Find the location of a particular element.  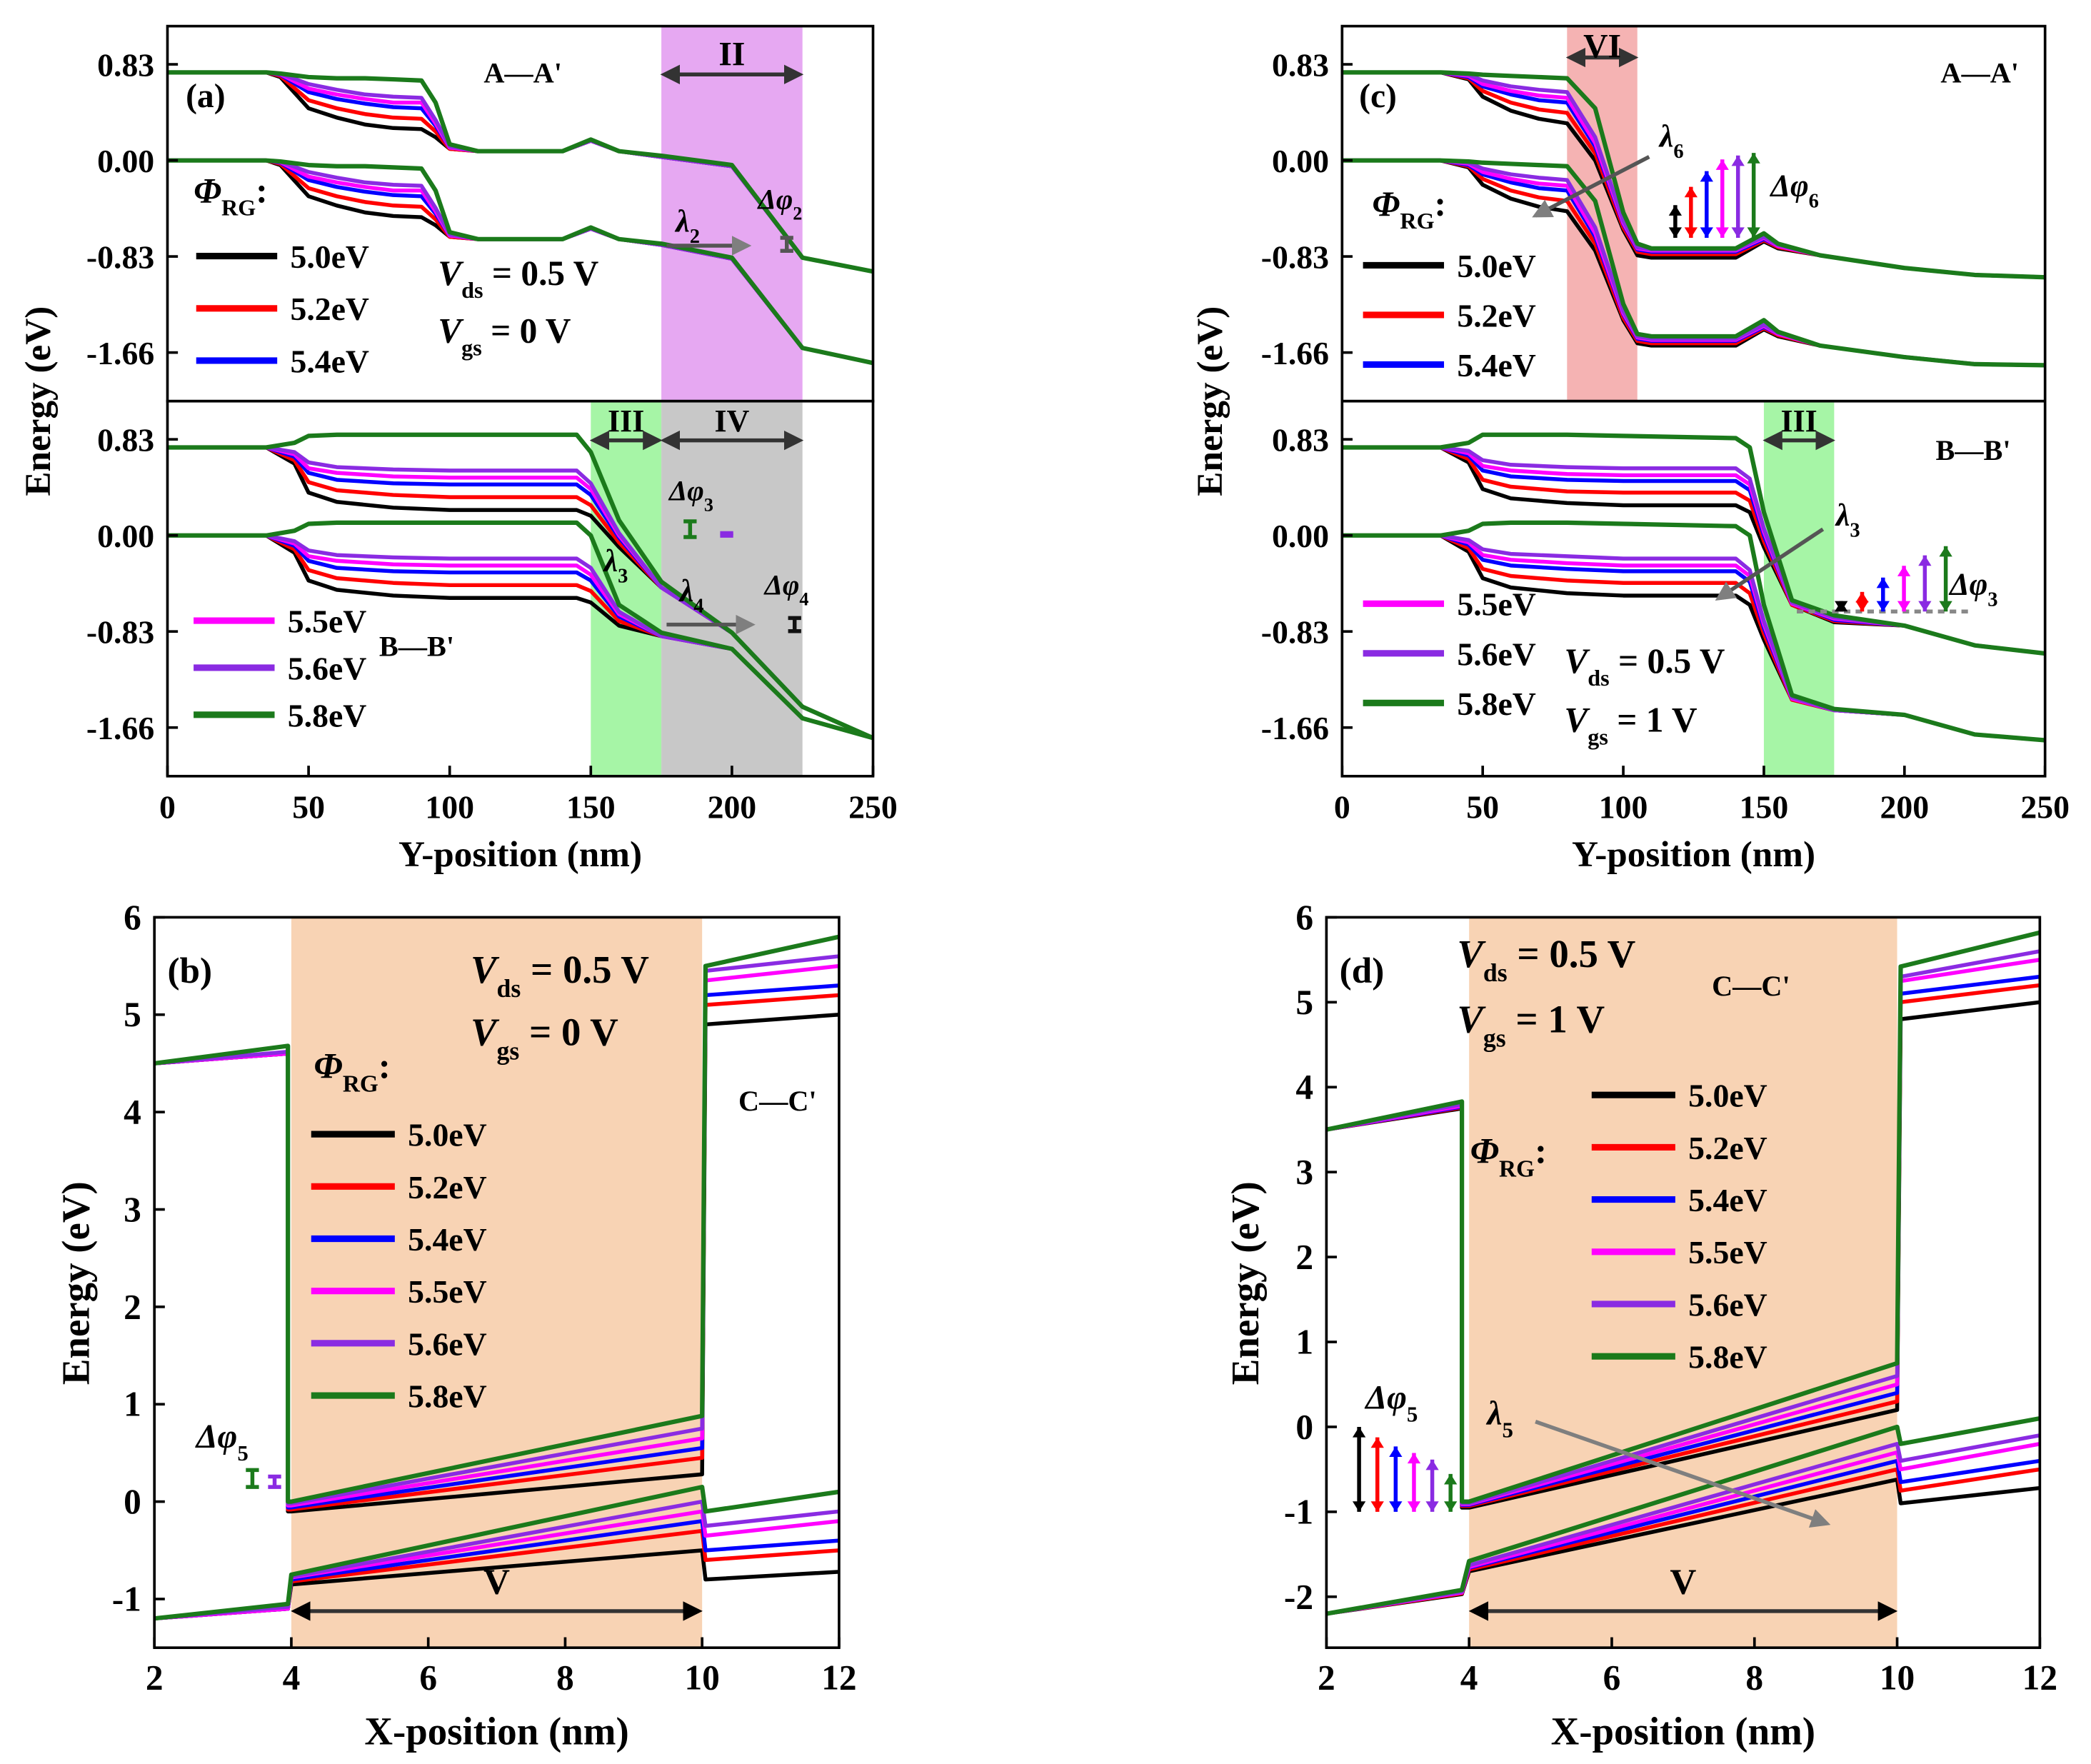

x-tick-label: 4 is located at coordinates (1469, 1678).